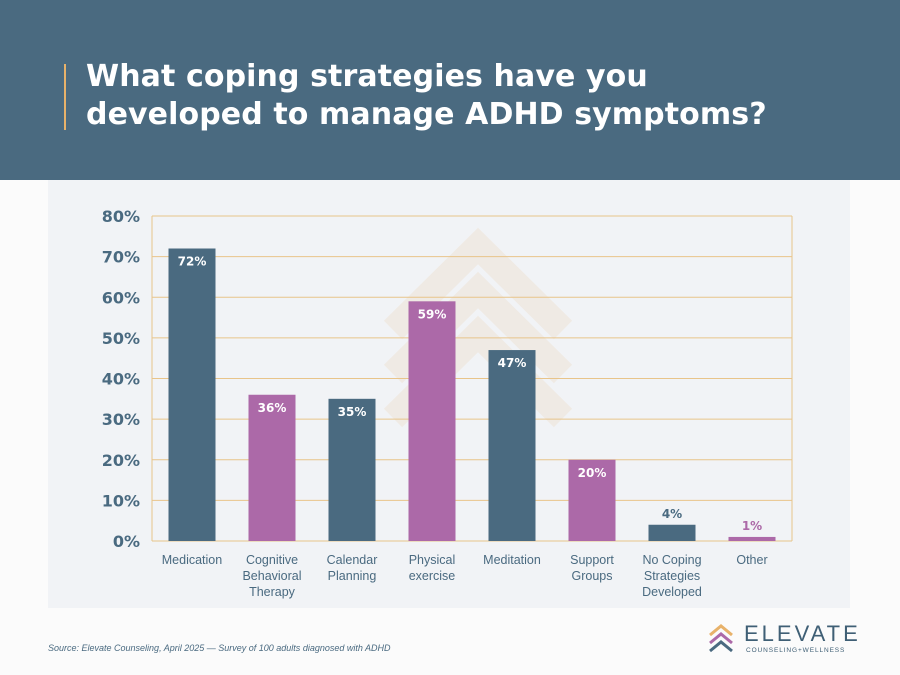 This screenshot has height=675, width=900. I want to click on y-tick-label: 50%, so click(121, 338).